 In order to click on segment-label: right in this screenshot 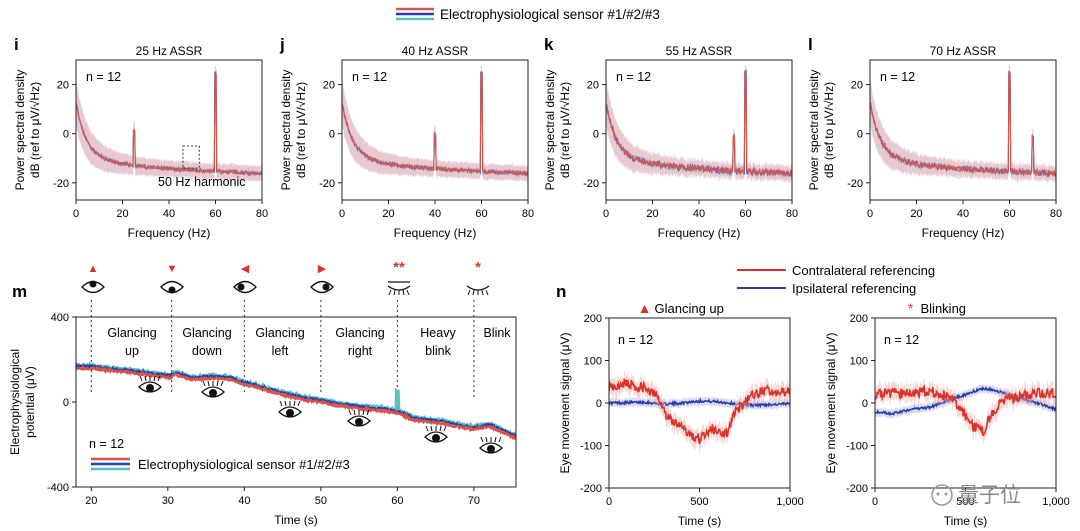, I will do `click(360, 351)`.